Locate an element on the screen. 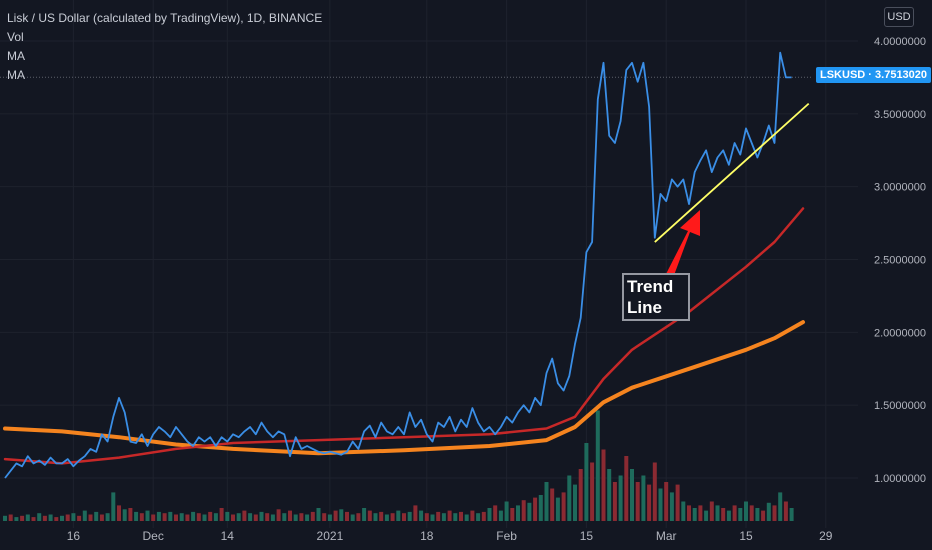  x-tick-label: Feb is located at coordinates (506, 536).